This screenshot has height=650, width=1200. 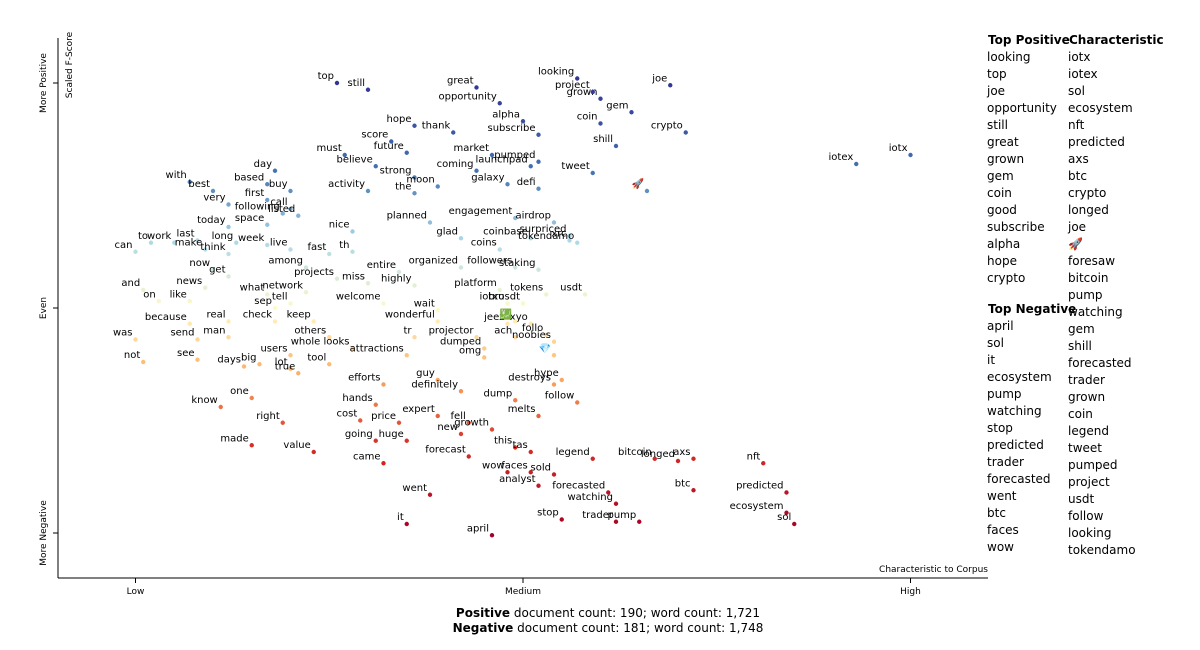 What do you see at coordinates (1085, 448) in the screenshot?
I see `list-term: tweet` at bounding box center [1085, 448].